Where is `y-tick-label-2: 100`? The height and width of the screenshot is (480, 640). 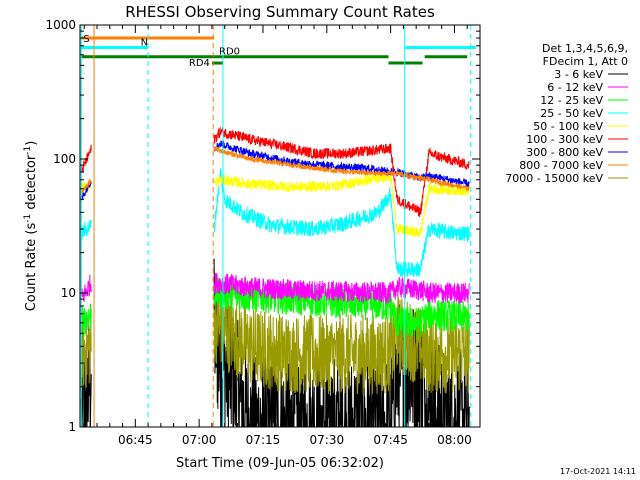 y-tick-label-2: 100 is located at coordinates (64, 159).